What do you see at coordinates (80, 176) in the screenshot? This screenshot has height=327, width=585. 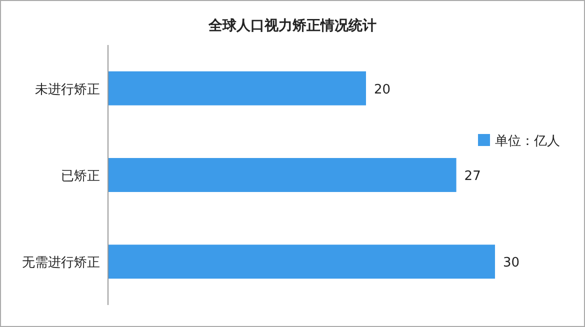 I see `y-tick-label: 已矫正` at bounding box center [80, 176].